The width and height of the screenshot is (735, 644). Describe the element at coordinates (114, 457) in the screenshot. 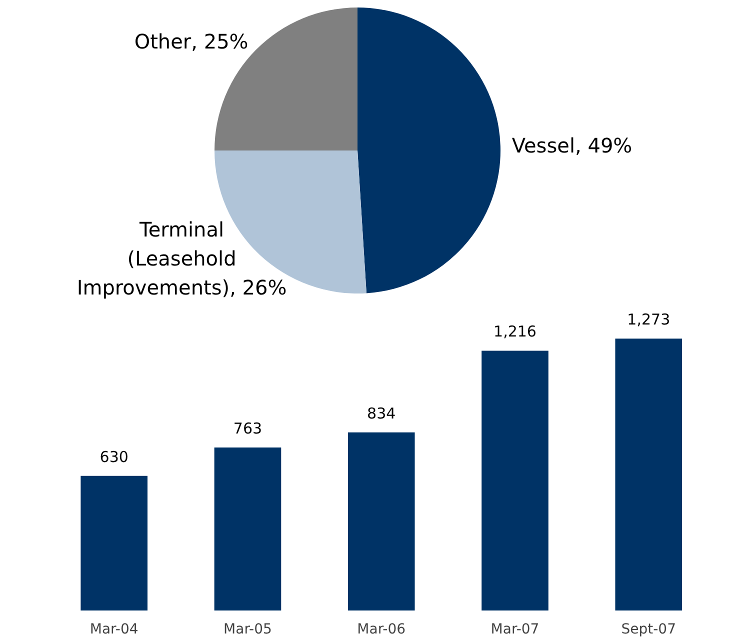

I see `data-label: 630` at that location.